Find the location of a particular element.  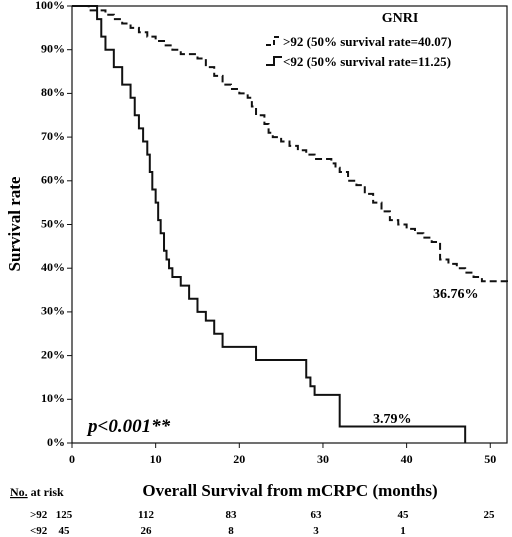

risk-row-label: <92 is located at coordinates (39, 531).